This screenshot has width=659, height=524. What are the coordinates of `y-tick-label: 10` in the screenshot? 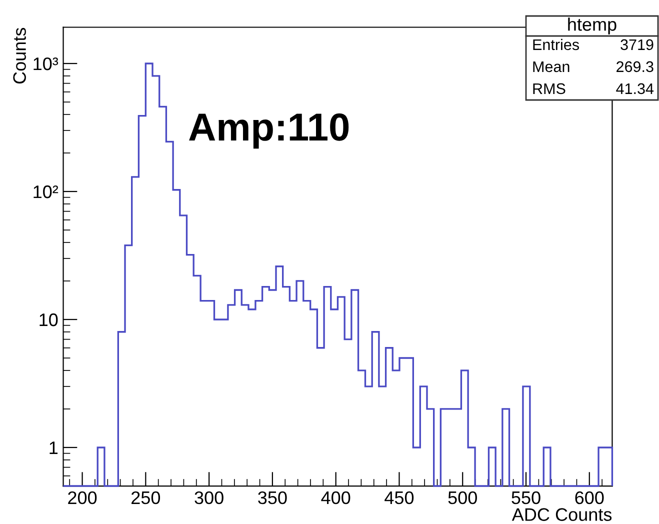 It's located at (49, 319).